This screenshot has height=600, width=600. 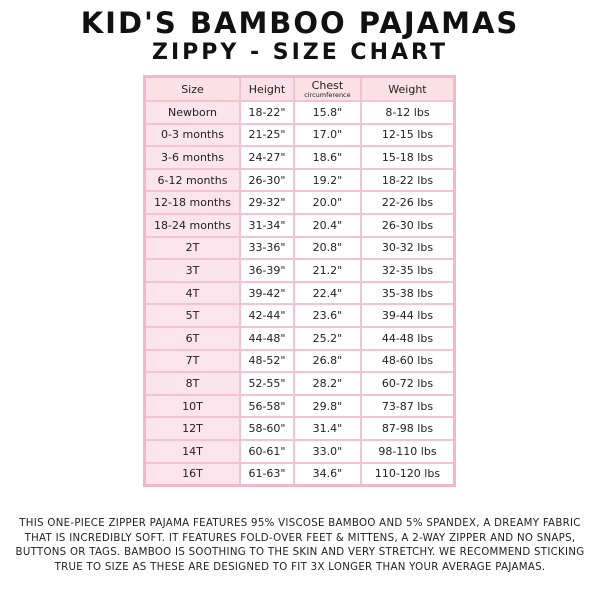 I want to click on cell-weight: 18-22 lbs, so click(x=407, y=180).